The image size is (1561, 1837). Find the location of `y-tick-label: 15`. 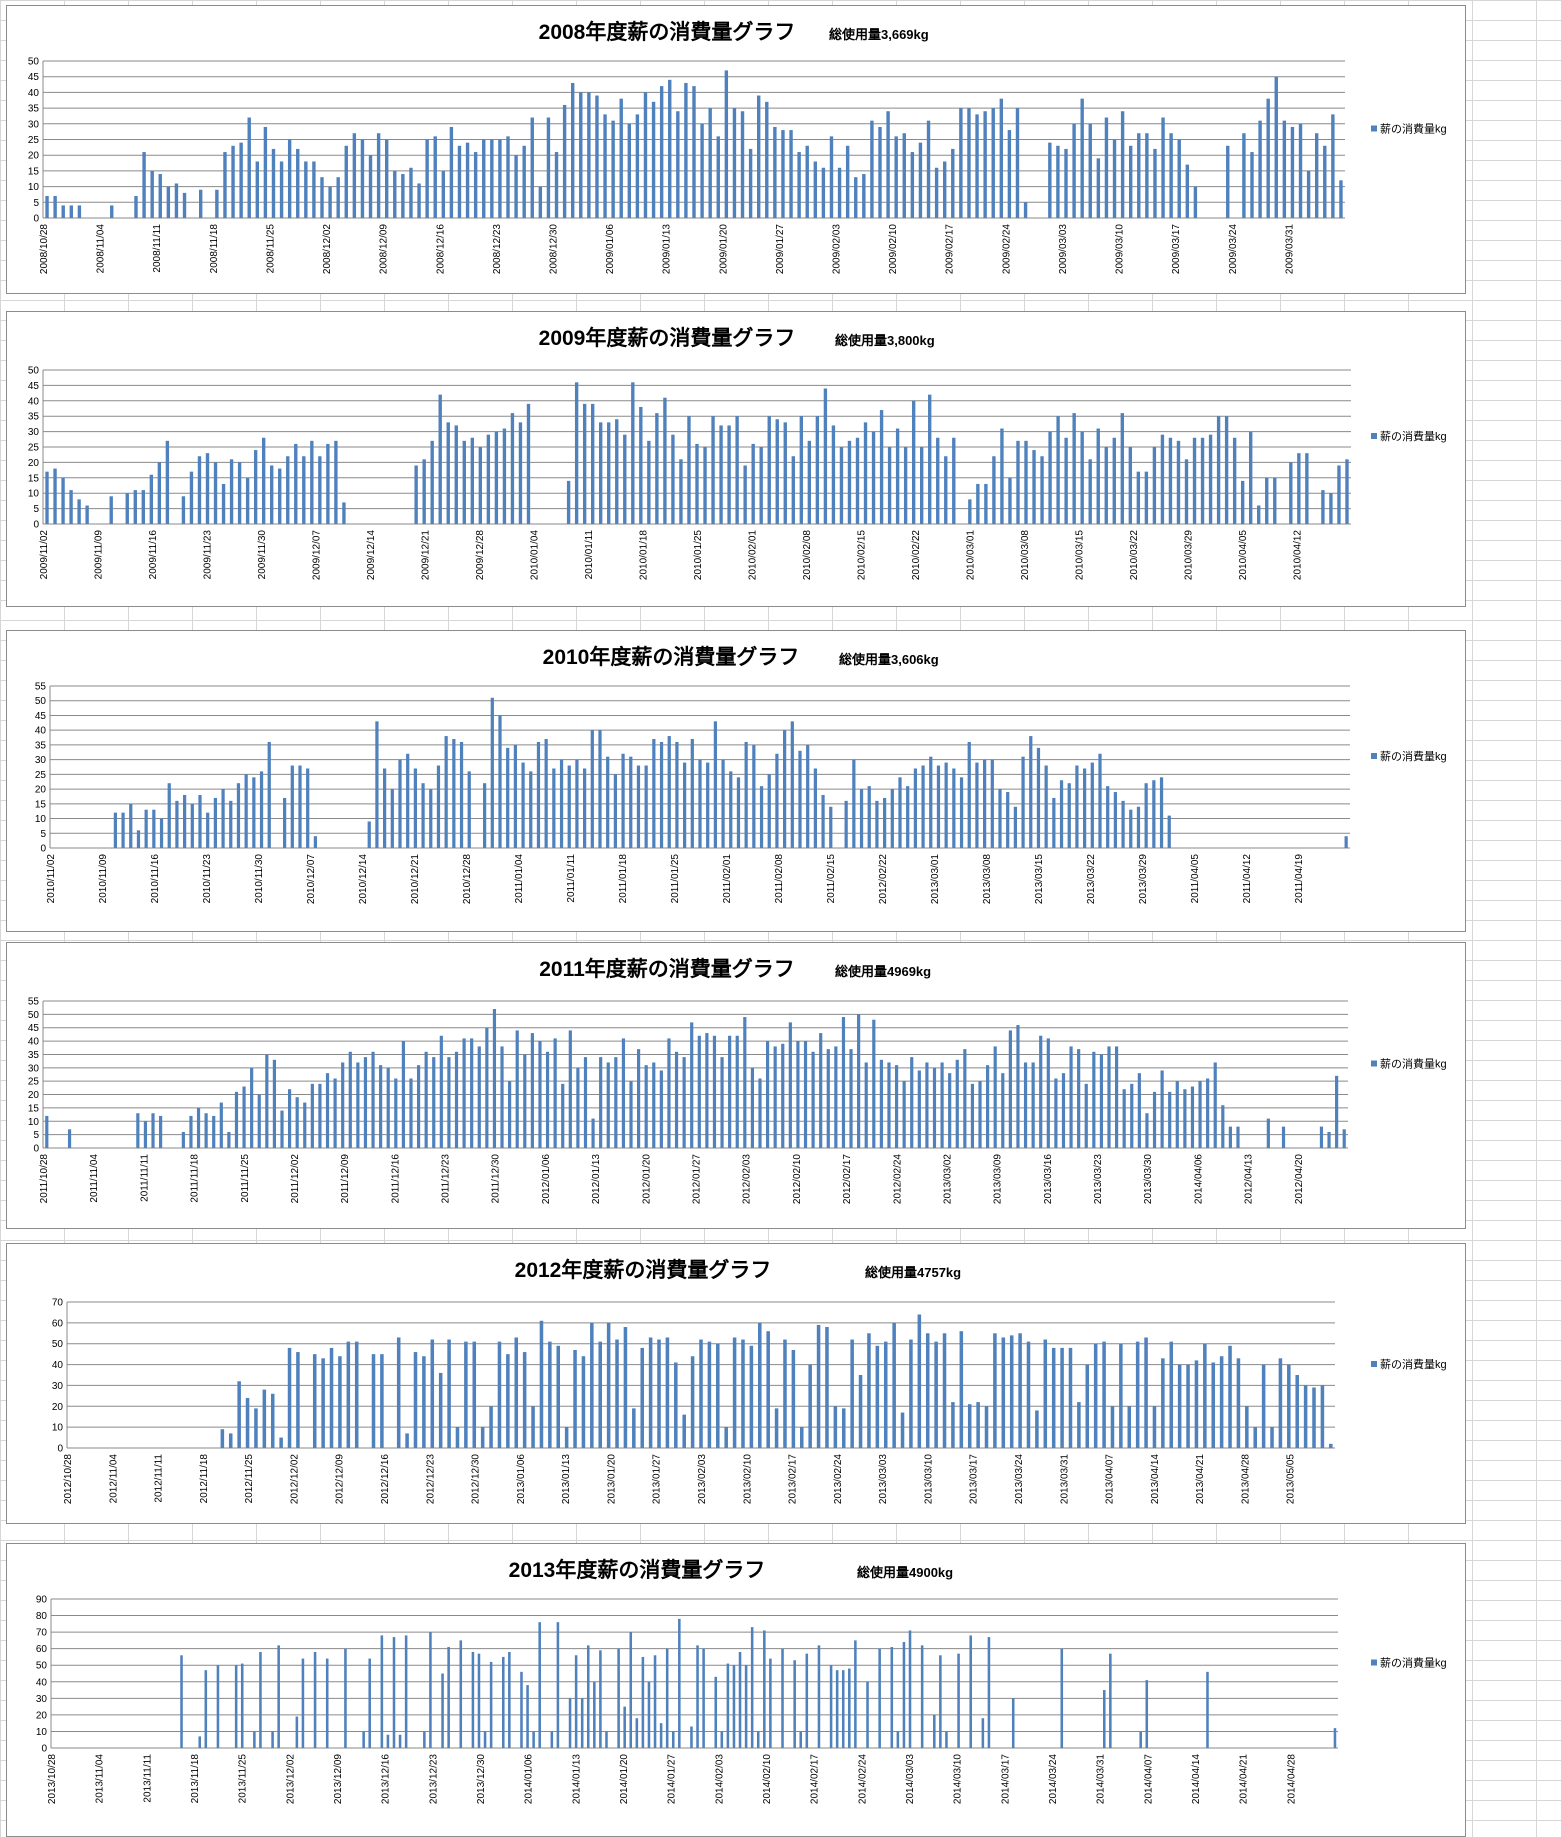

y-tick-label: 15 is located at coordinates (34, 171).